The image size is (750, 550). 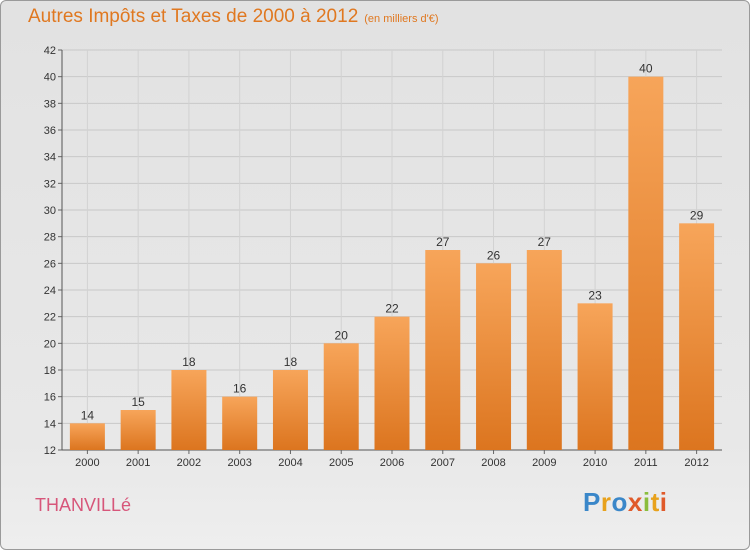 What do you see at coordinates (392, 463) in the screenshot?
I see `x-tick-label-2006: 2006` at bounding box center [392, 463].